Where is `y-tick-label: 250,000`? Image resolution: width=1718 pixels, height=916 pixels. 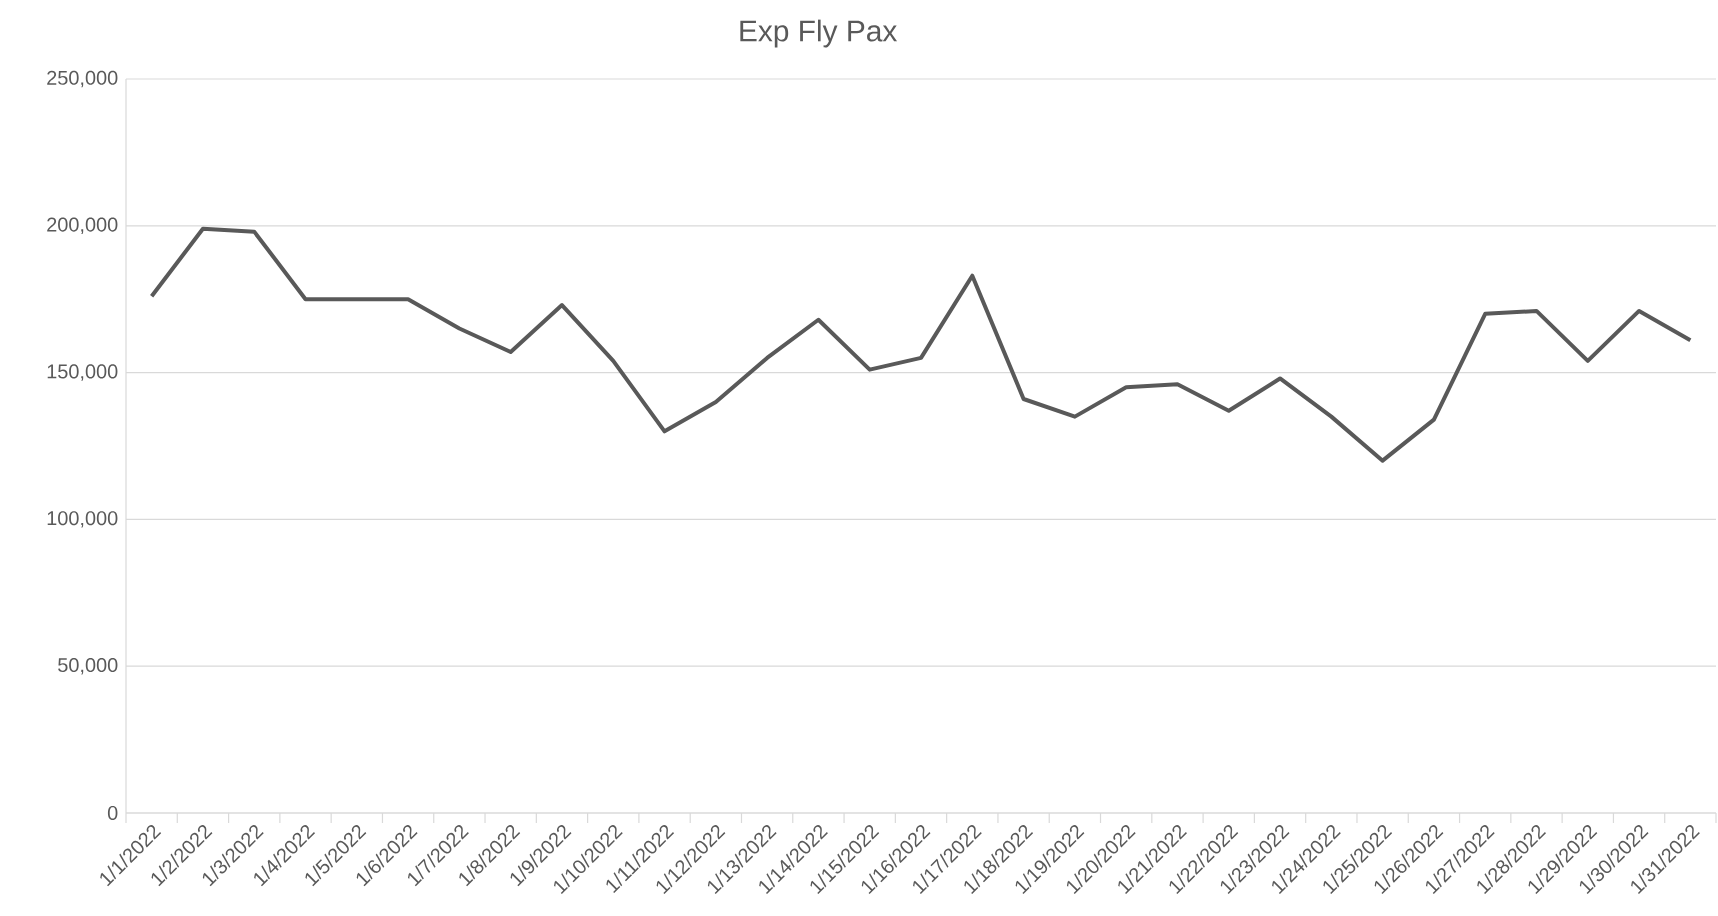 y-tick-label: 250,000 is located at coordinates (82, 79).